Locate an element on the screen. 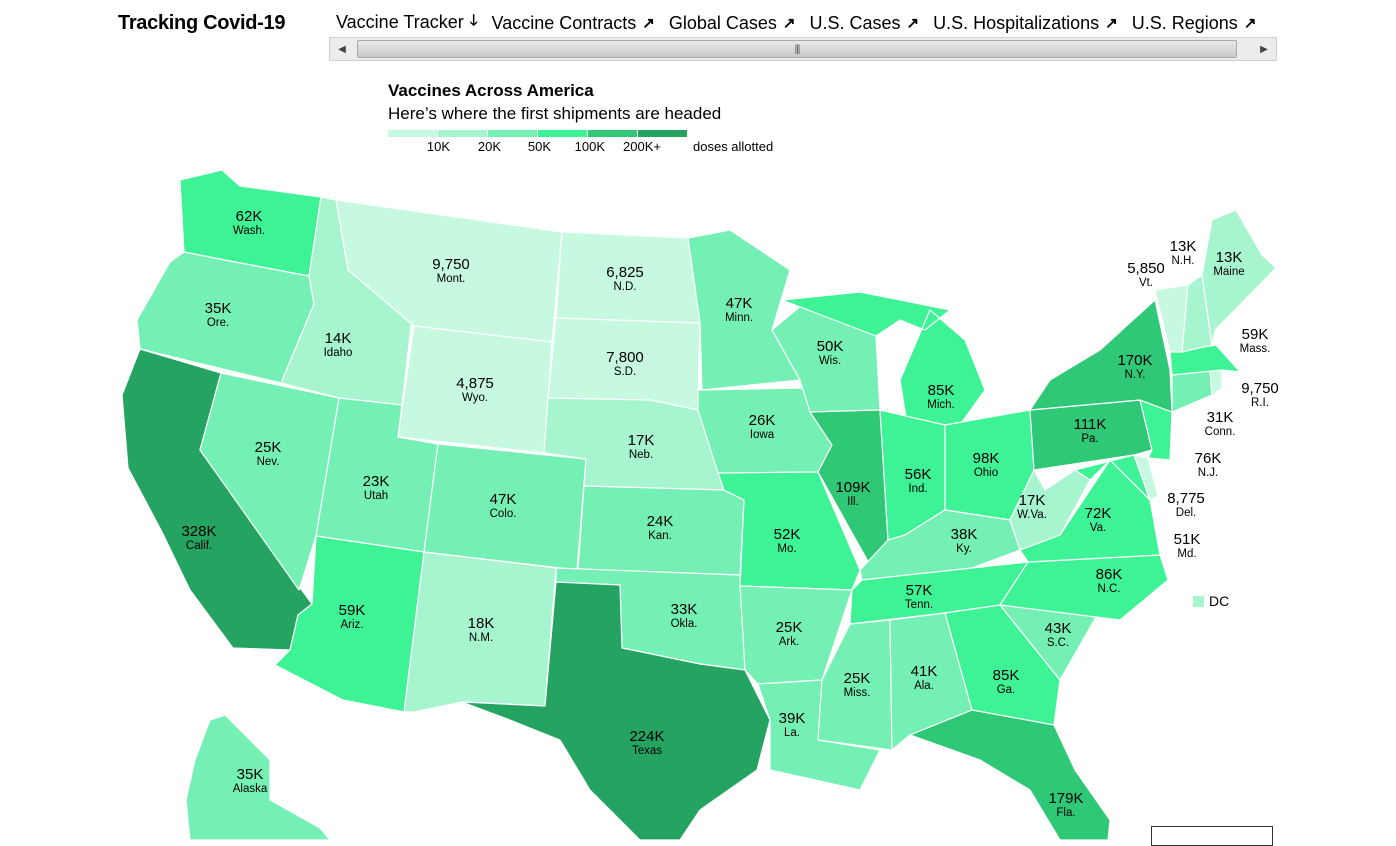  state-value: 76K is located at coordinates (1208, 458).